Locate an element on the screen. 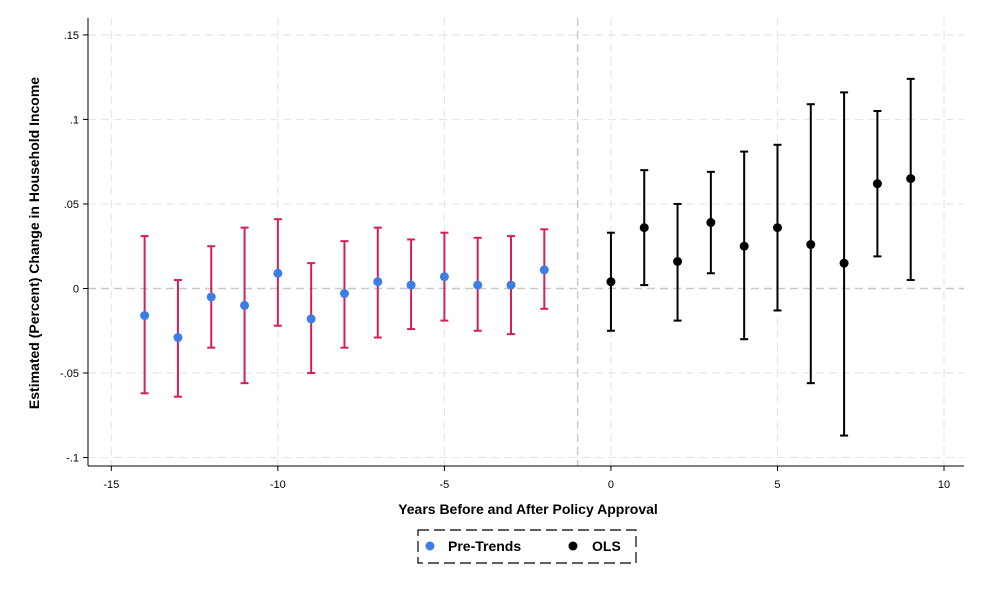  legend: Pre-Trends OLS is located at coordinates (527, 546).